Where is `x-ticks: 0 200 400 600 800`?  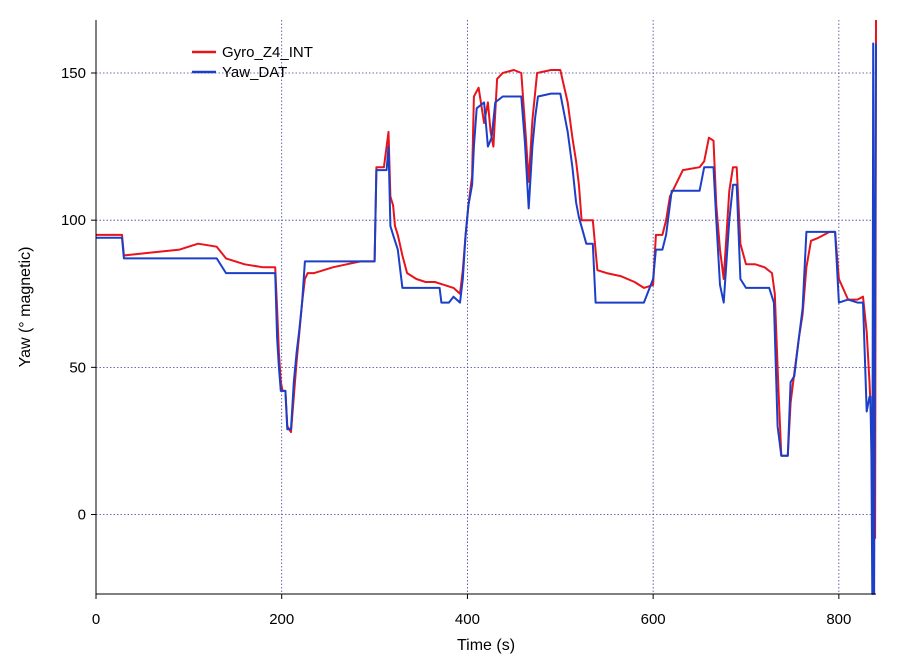 x-ticks: 0 200 400 600 800 is located at coordinates (471, 611).